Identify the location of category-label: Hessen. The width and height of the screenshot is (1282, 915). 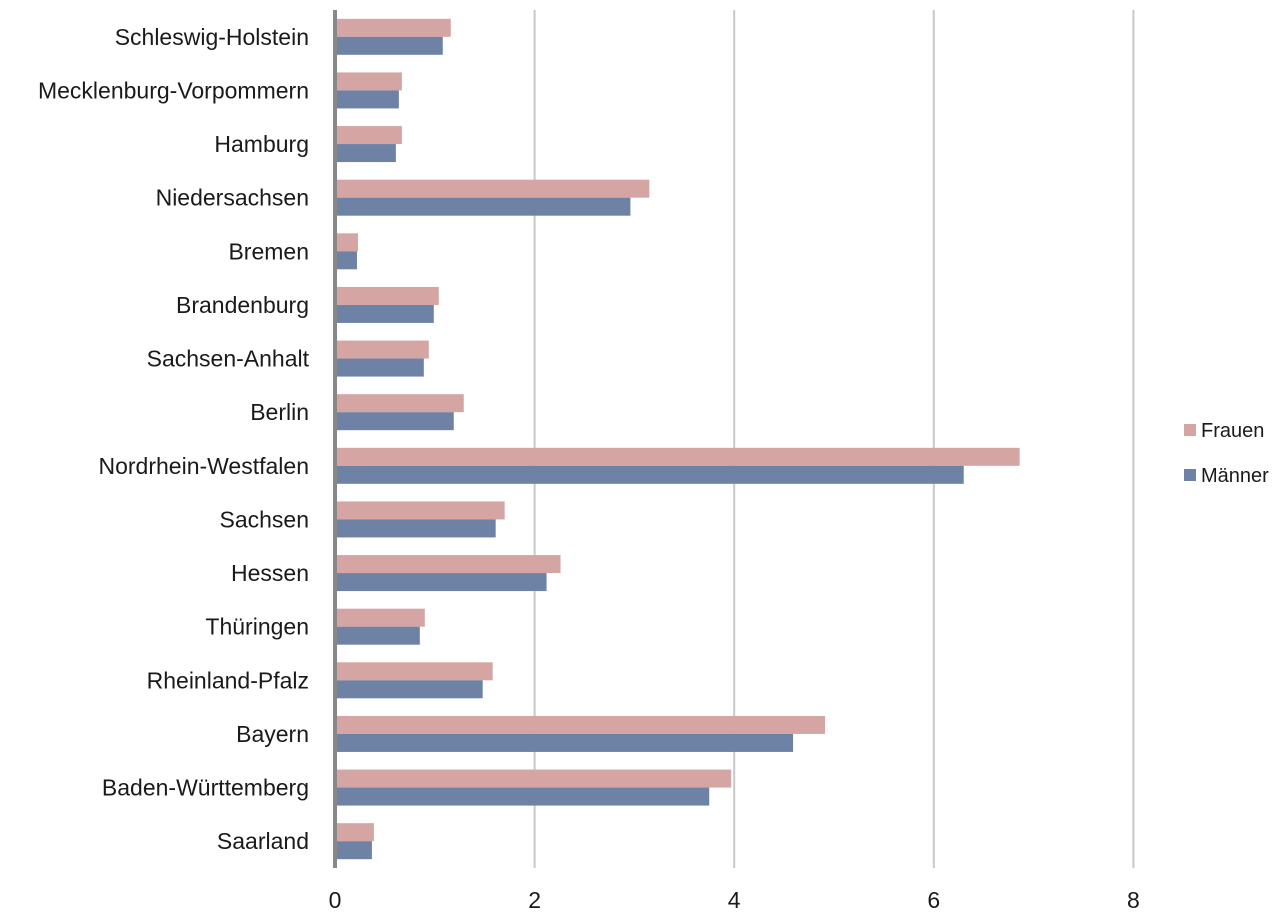
(270, 573).